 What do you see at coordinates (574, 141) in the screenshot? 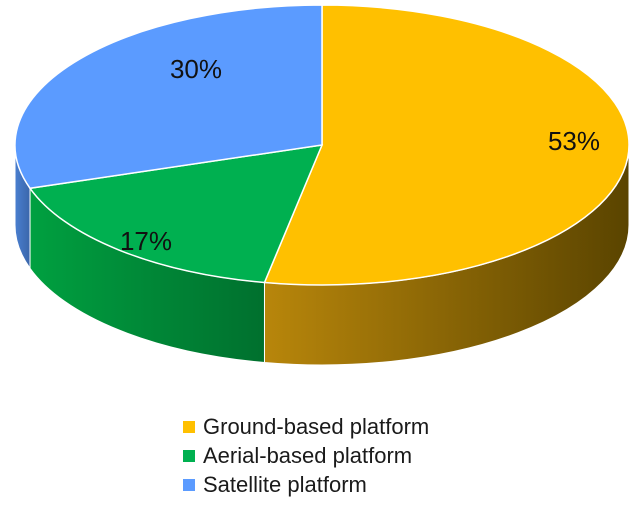
I see `slice-label-ground-based: 53%` at bounding box center [574, 141].